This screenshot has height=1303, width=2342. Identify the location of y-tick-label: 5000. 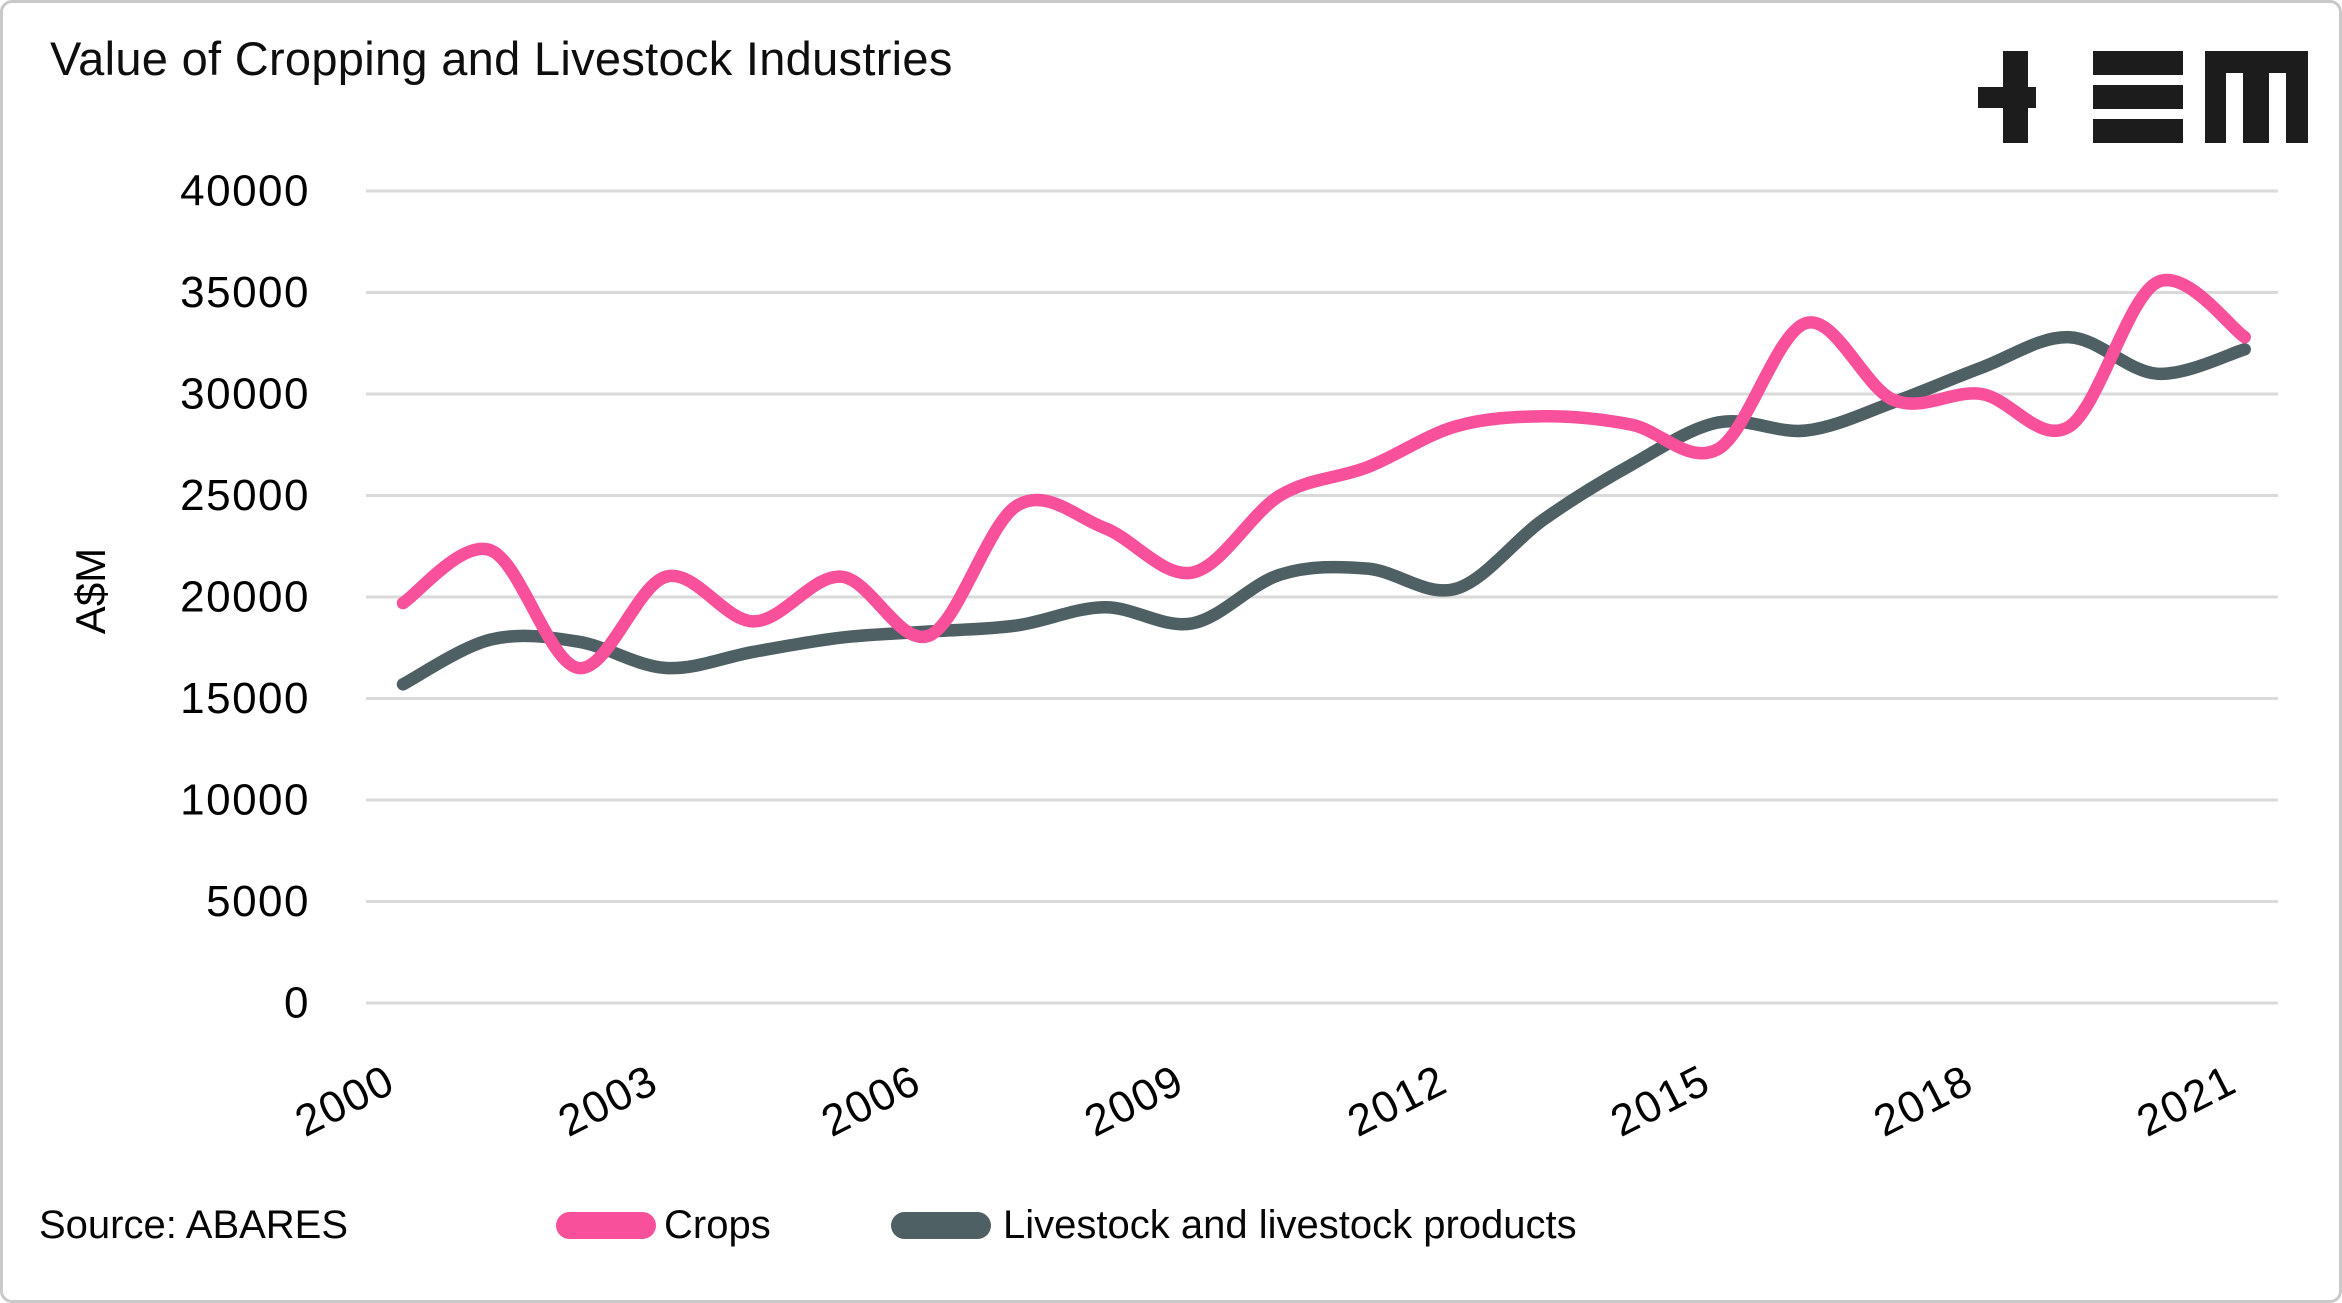
(258, 901).